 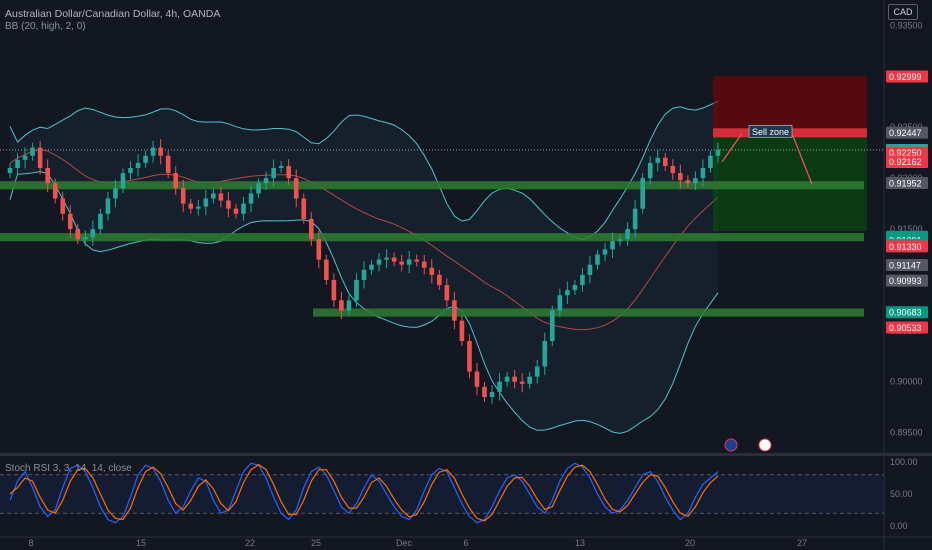 I want to click on price-label: 0.91952, so click(x=907, y=183).